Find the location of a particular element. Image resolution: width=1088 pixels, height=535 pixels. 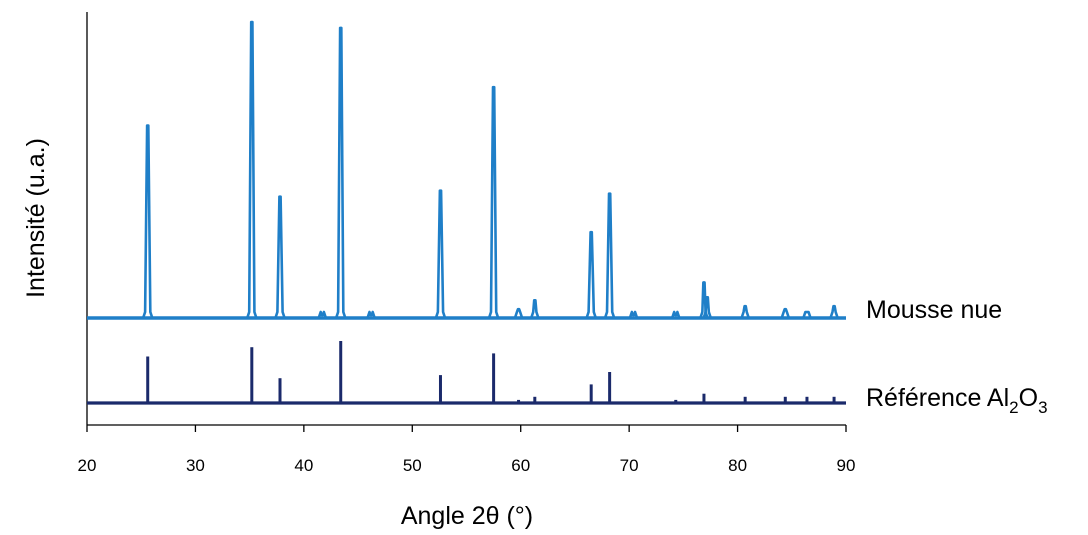

series-label-reference-mid: O is located at coordinates (1028, 398).